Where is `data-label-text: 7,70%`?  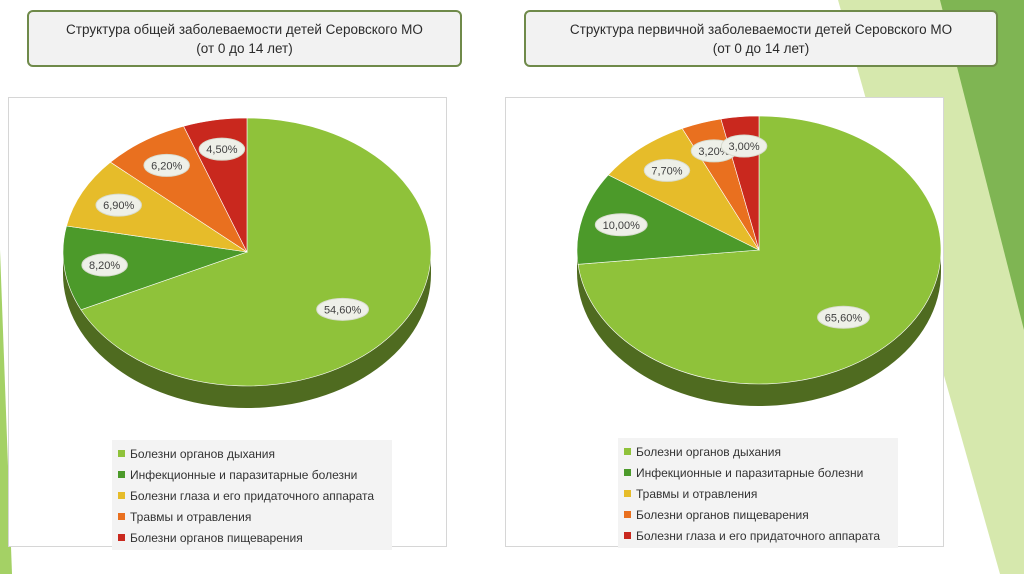 data-label-text: 7,70% is located at coordinates (666, 171).